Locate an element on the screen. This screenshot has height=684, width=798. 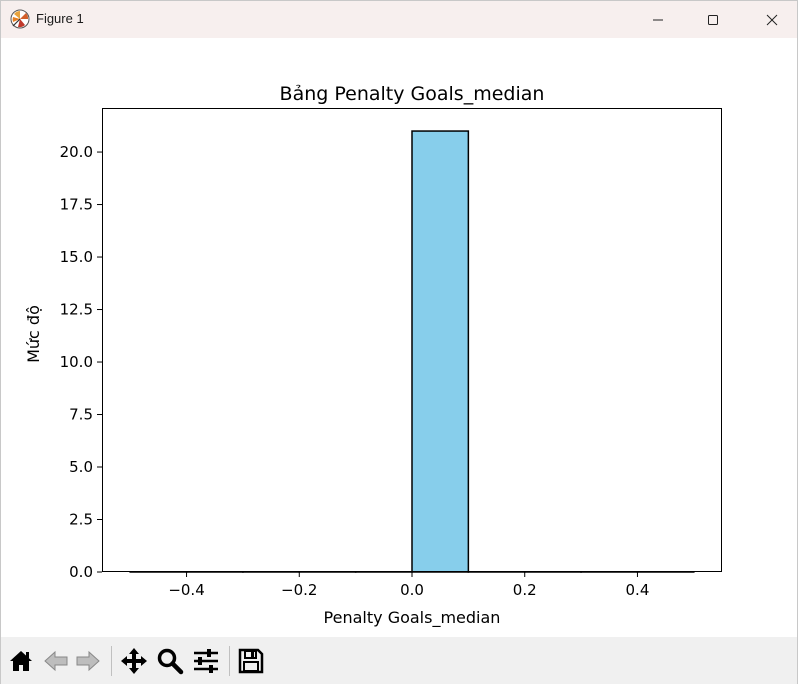
back-button is located at coordinates (56, 661).